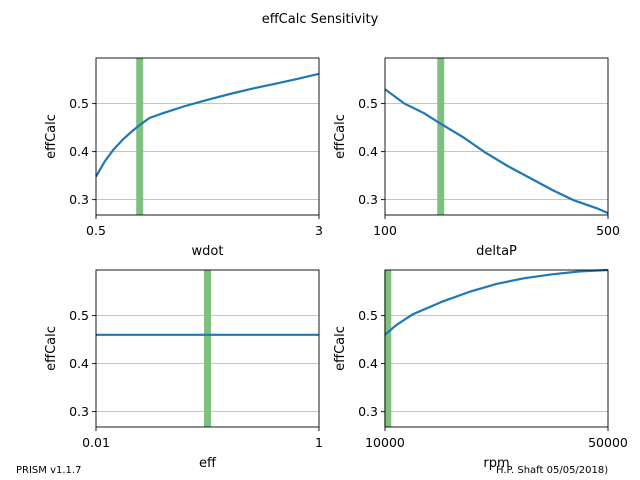 Image resolution: width=640 pixels, height=480 pixels. What do you see at coordinates (96, 442) in the screenshot?
I see `x-tick-label: 0.01` at bounding box center [96, 442].